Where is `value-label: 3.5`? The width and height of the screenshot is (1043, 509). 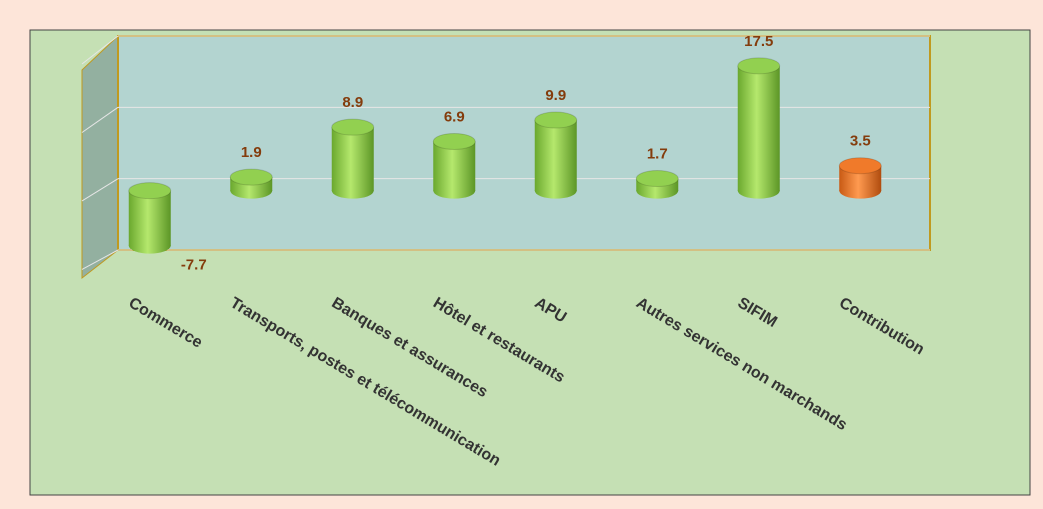
value-label: 3.5 is located at coordinates (860, 141).